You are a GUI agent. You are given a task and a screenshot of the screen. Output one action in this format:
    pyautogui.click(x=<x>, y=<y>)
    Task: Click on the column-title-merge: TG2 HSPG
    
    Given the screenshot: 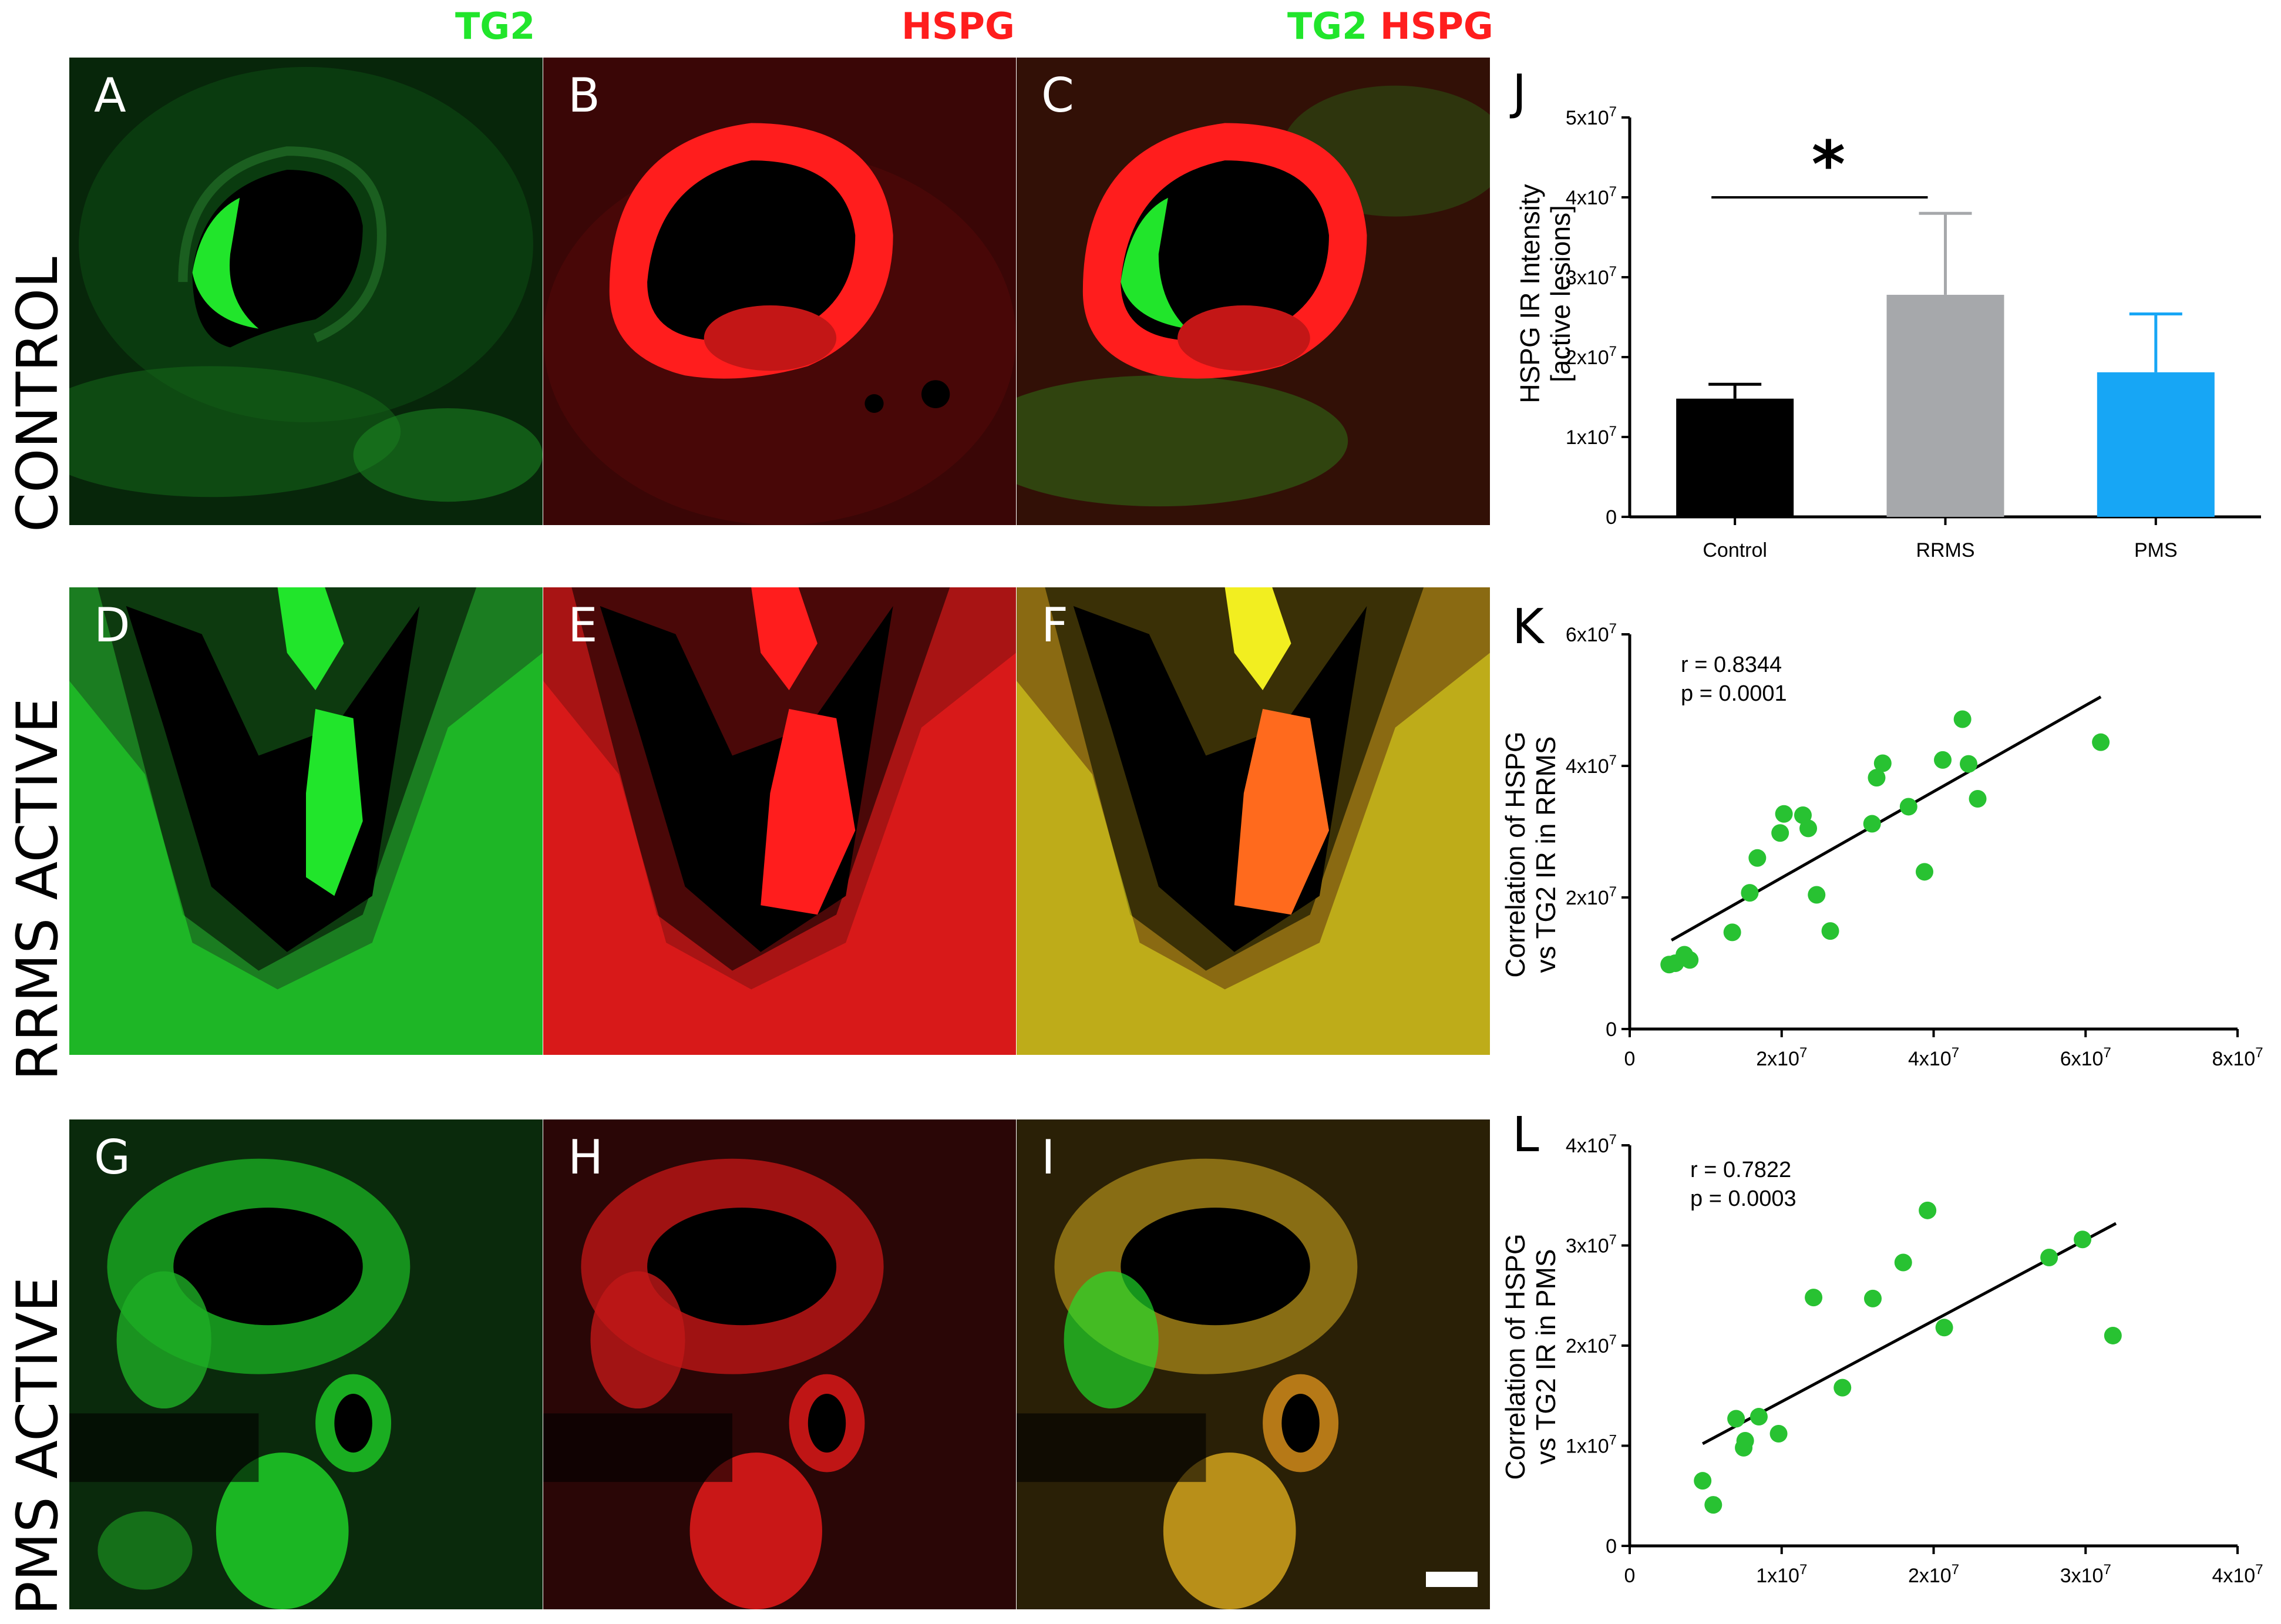 What is the action you would take?
    pyautogui.click(x=1390, y=27)
    